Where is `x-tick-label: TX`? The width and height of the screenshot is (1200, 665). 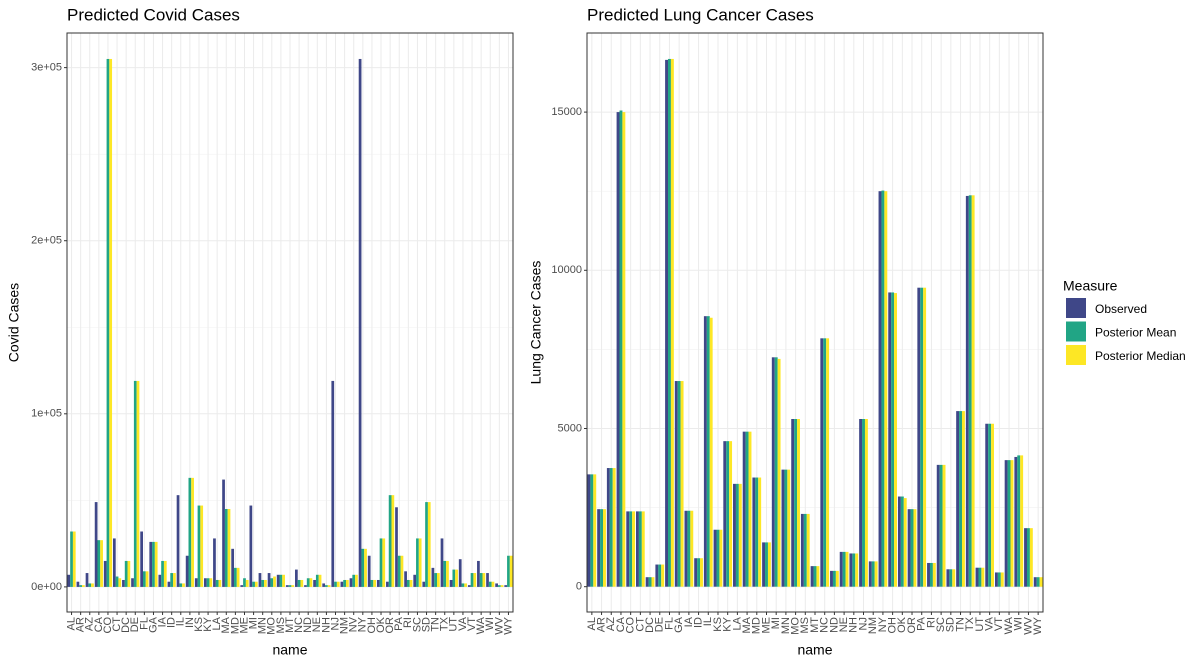
x-tick-label: TX is located at coordinates (970, 623).